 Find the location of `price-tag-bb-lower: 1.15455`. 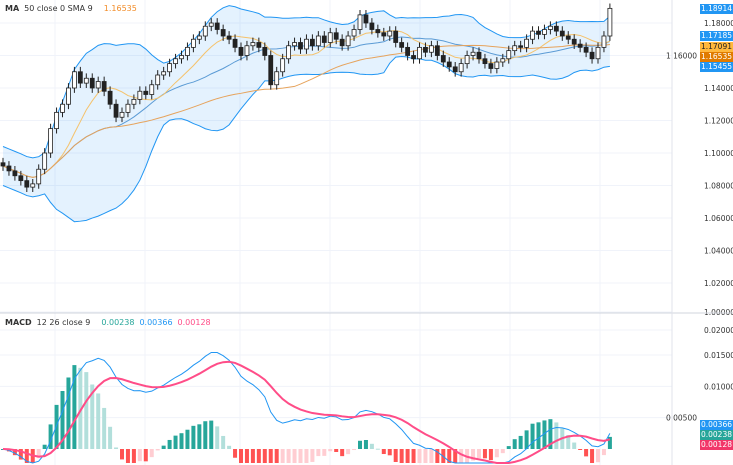

price-tag-bb-lower: 1.15455 is located at coordinates (716, 67).